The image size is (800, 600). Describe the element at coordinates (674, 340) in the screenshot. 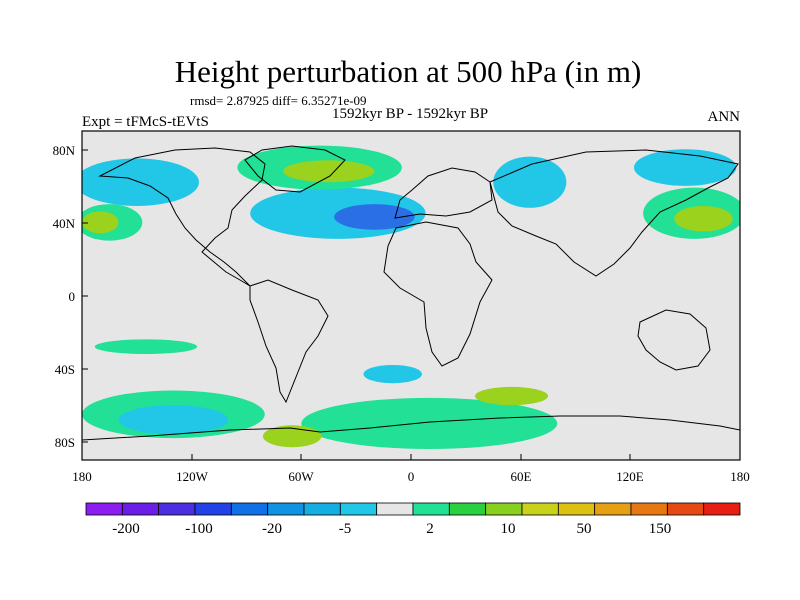

I see `australia-coast` at that location.